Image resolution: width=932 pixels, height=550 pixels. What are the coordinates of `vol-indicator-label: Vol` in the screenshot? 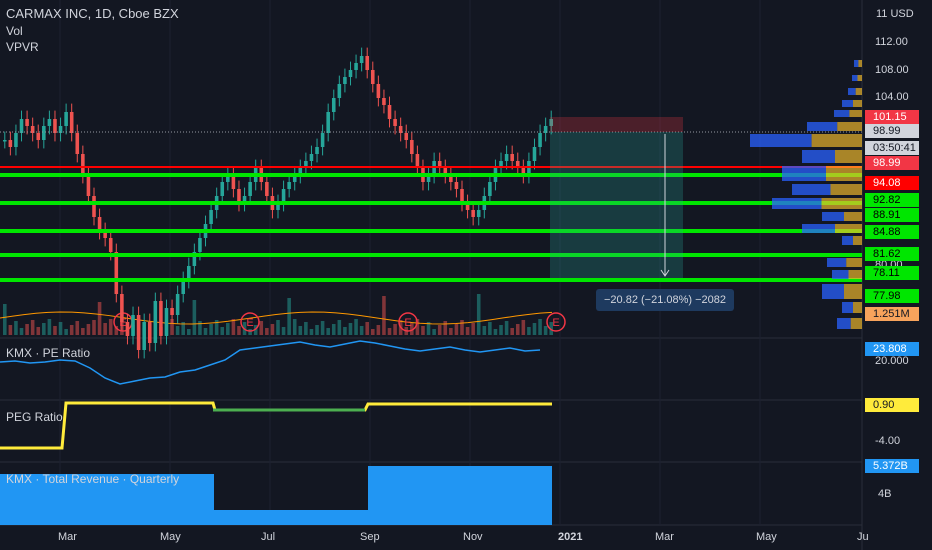 It's located at (14, 31).